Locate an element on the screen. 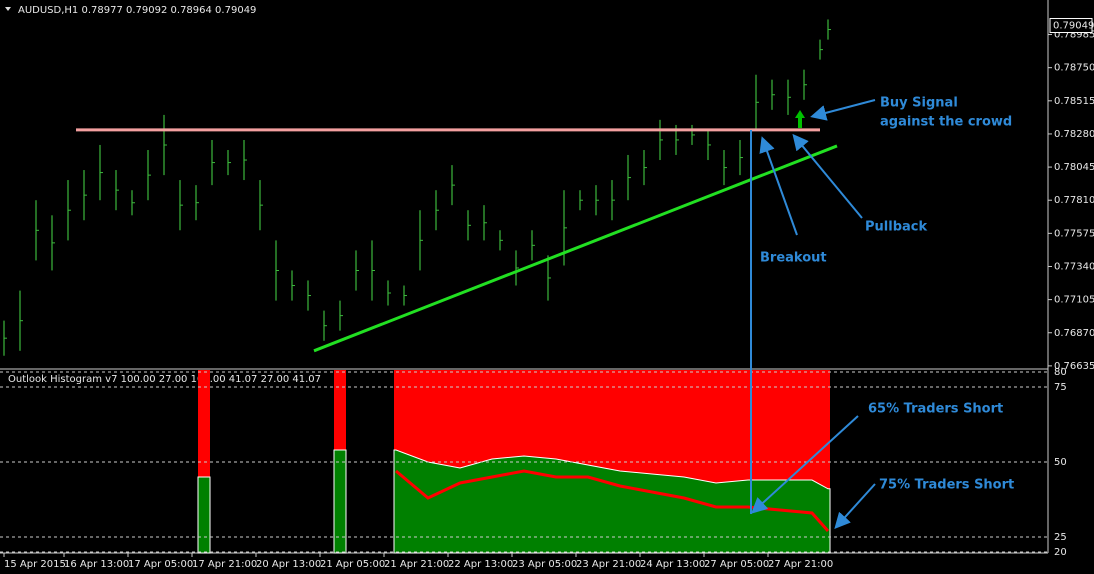 This screenshot has height=574, width=1094. x-tick-label: 27 Apr 05:00 is located at coordinates (736, 564).